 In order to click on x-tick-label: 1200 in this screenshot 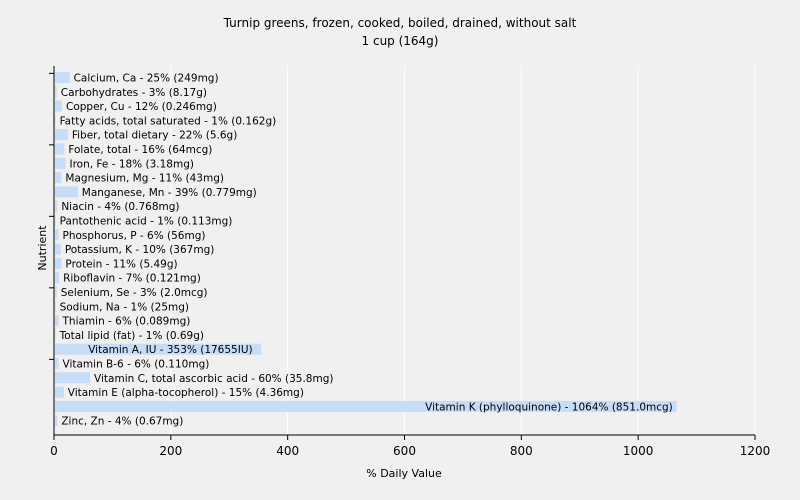, I will do `click(755, 451)`.